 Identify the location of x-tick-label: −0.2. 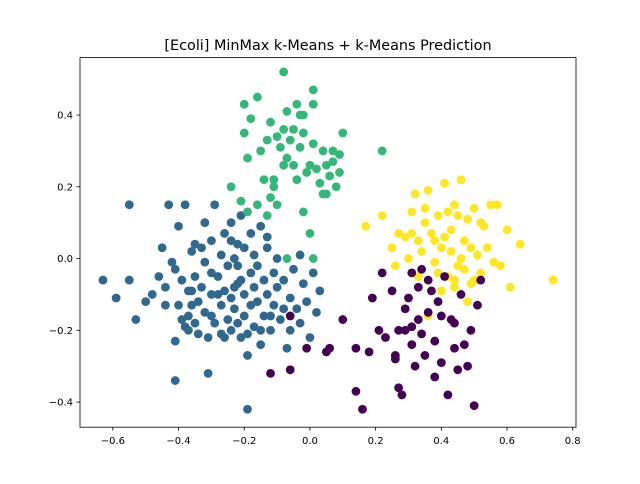
(244, 441).